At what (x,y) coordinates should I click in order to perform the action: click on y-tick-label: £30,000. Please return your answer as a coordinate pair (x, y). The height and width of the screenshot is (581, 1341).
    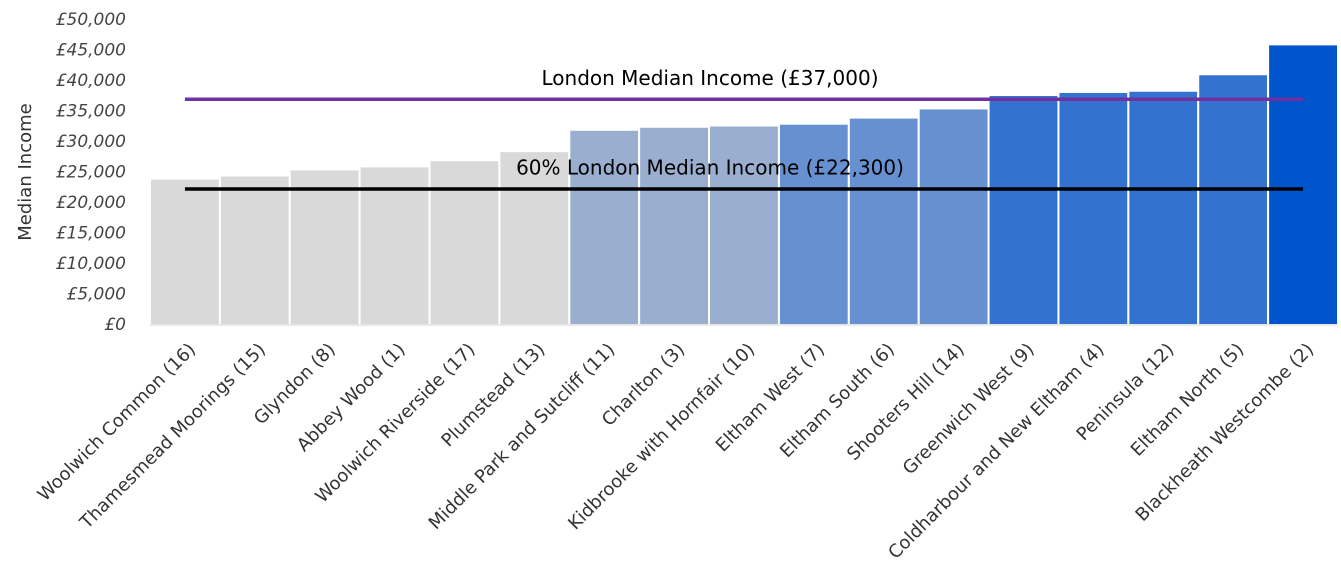
    Looking at the image, I should click on (91, 142).